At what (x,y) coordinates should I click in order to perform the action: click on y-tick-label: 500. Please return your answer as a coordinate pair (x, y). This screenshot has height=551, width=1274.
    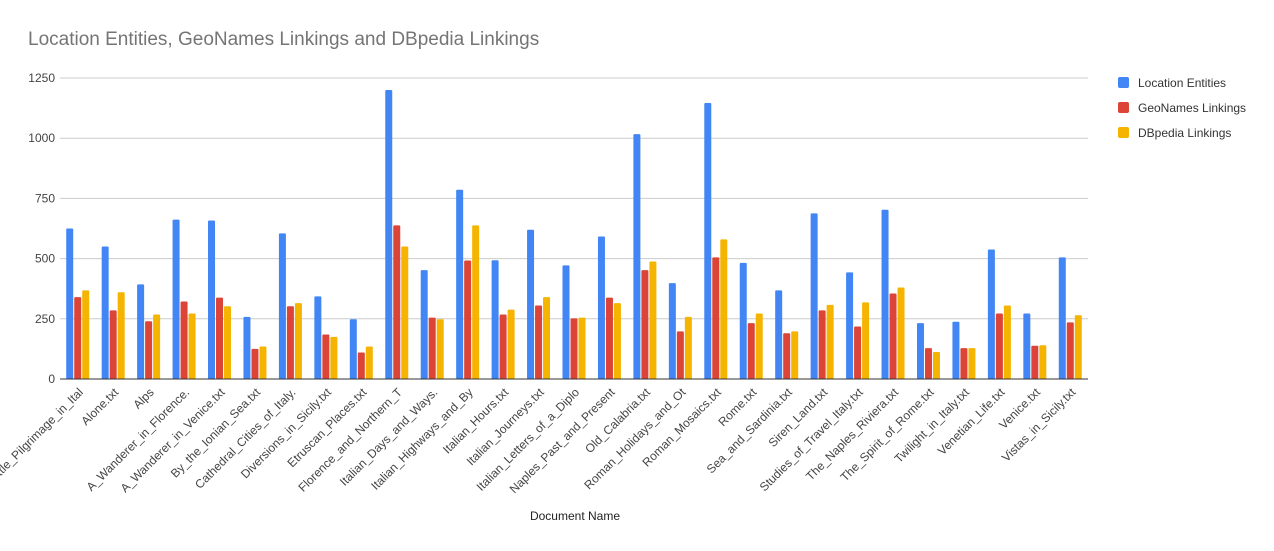
    Looking at the image, I should click on (45, 259).